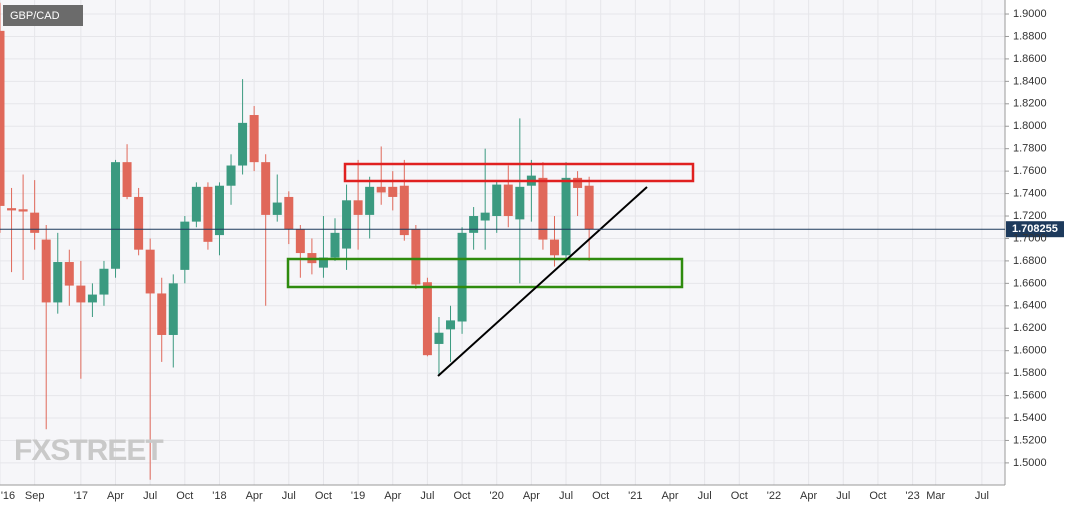 The height and width of the screenshot is (515, 1075). Describe the element at coordinates (1030, 373) in the screenshot. I see `y-tick-label: 1.5800` at that location.